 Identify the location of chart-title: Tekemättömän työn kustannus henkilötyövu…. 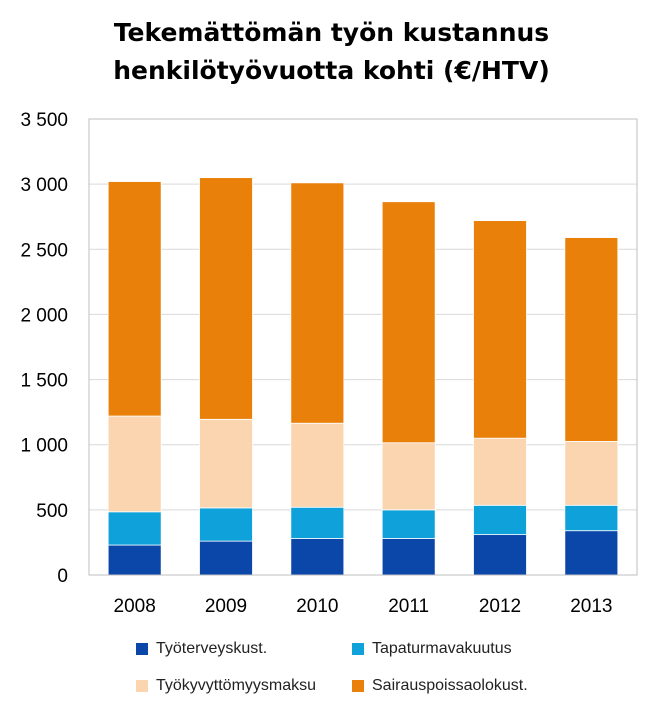
(331, 52).